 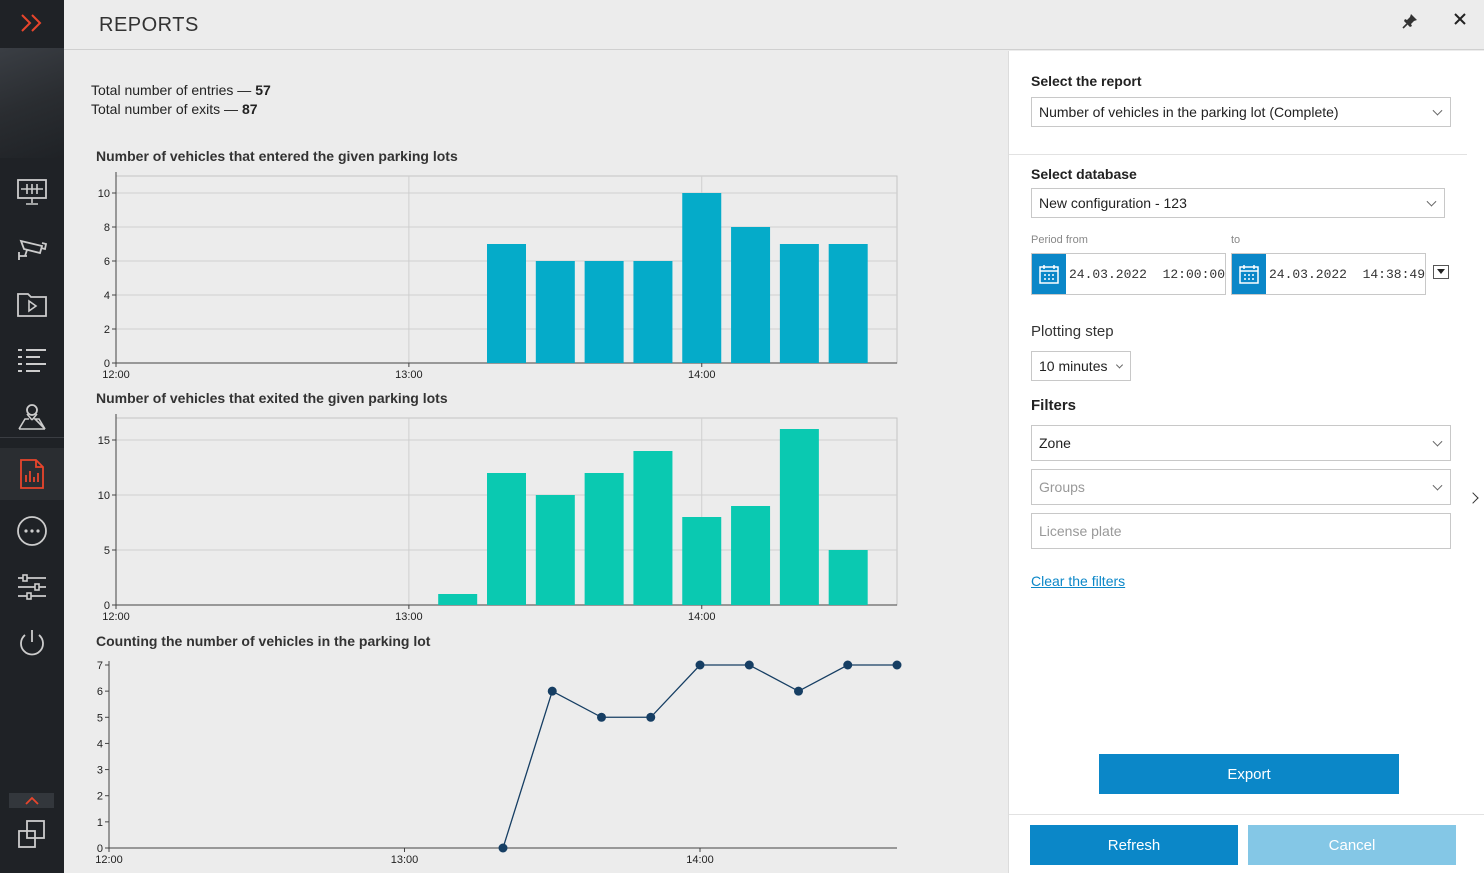 I want to click on plotting-step-select: 10 minutes, so click(x=1081, y=366).